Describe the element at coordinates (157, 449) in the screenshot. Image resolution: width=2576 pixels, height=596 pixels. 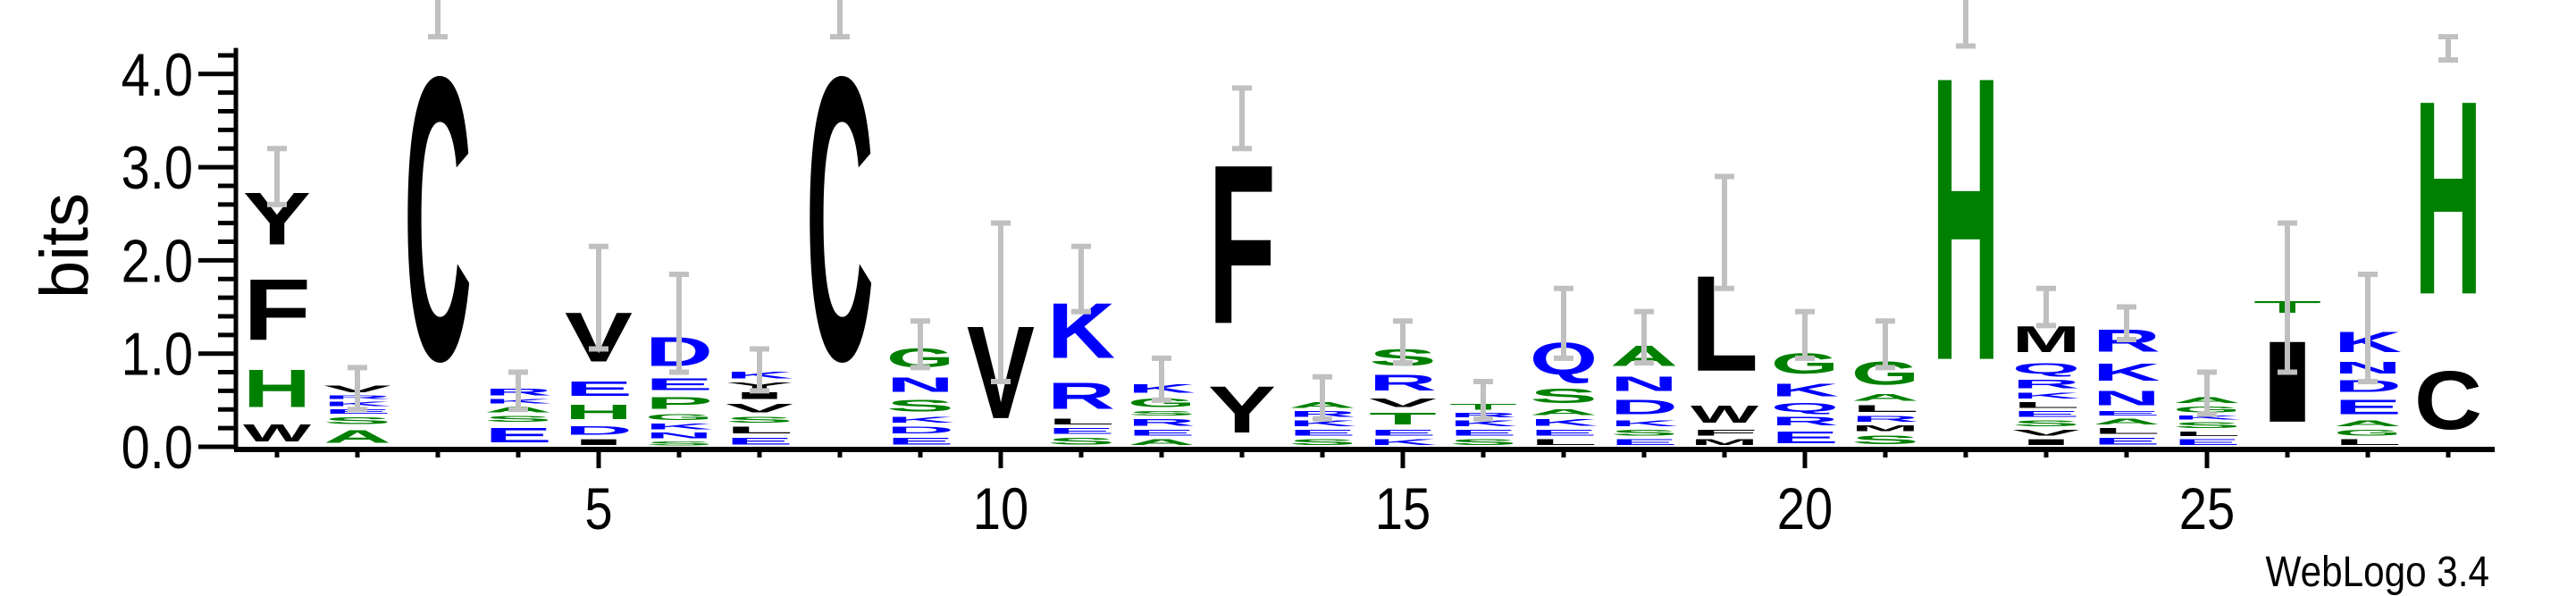
I see `y-tick-label: 0.0` at that location.